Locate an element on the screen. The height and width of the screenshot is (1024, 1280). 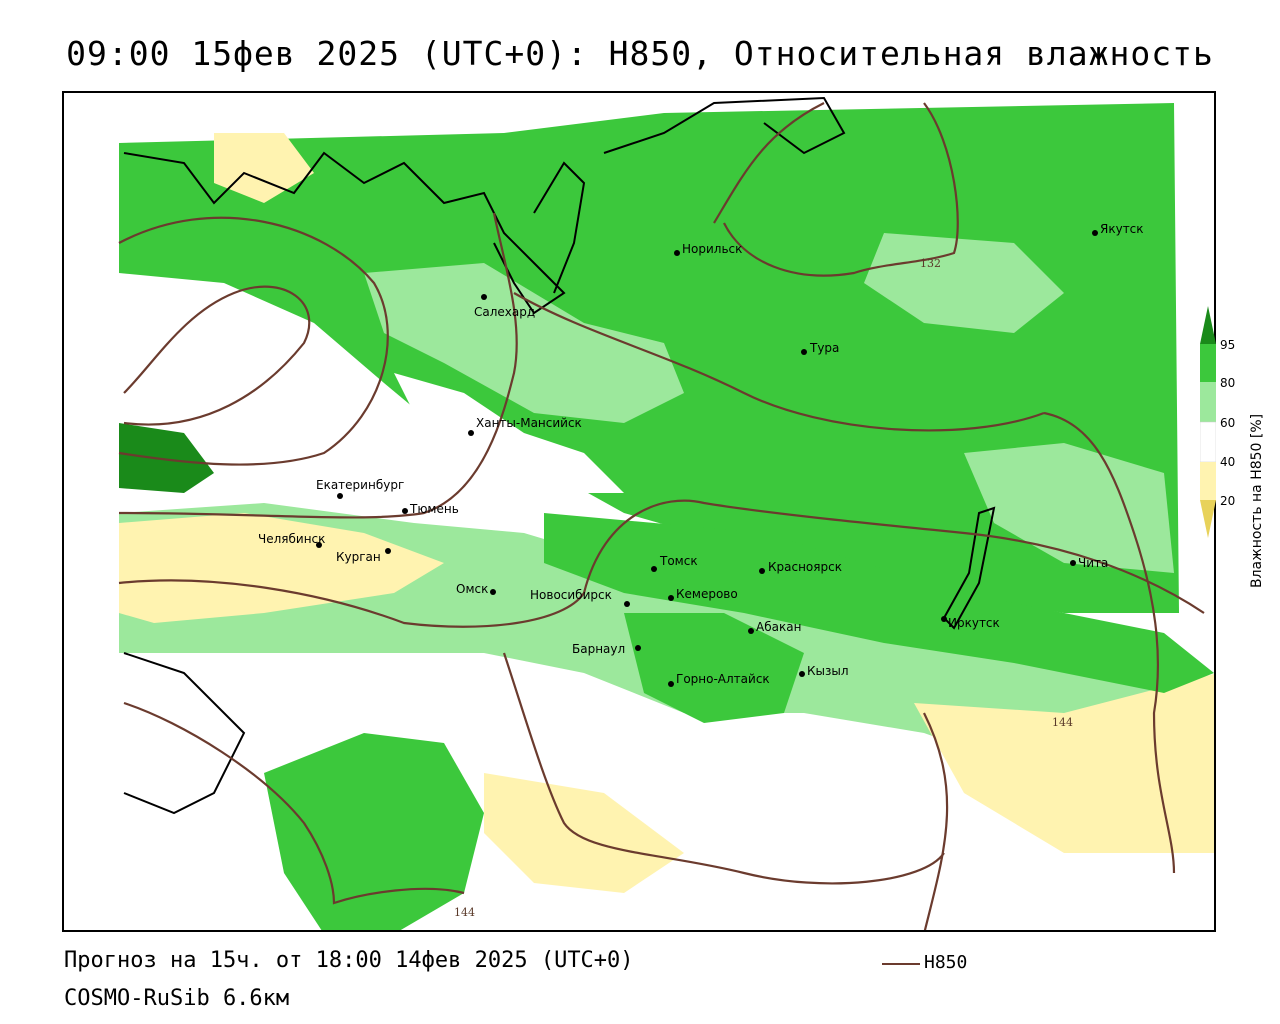
humidity-zone-high-south is located at coordinates (714, 668).